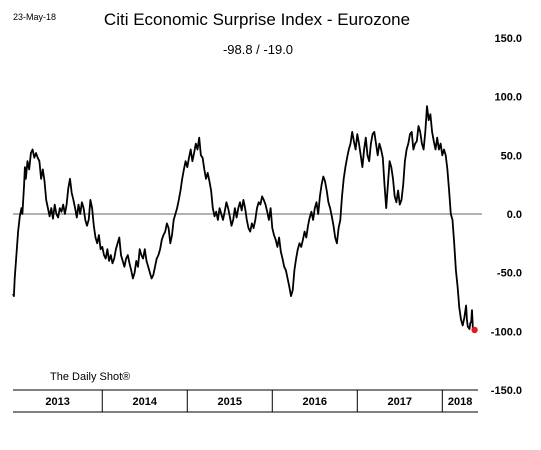  I want to click on x-year-label: 2015, so click(230, 402).